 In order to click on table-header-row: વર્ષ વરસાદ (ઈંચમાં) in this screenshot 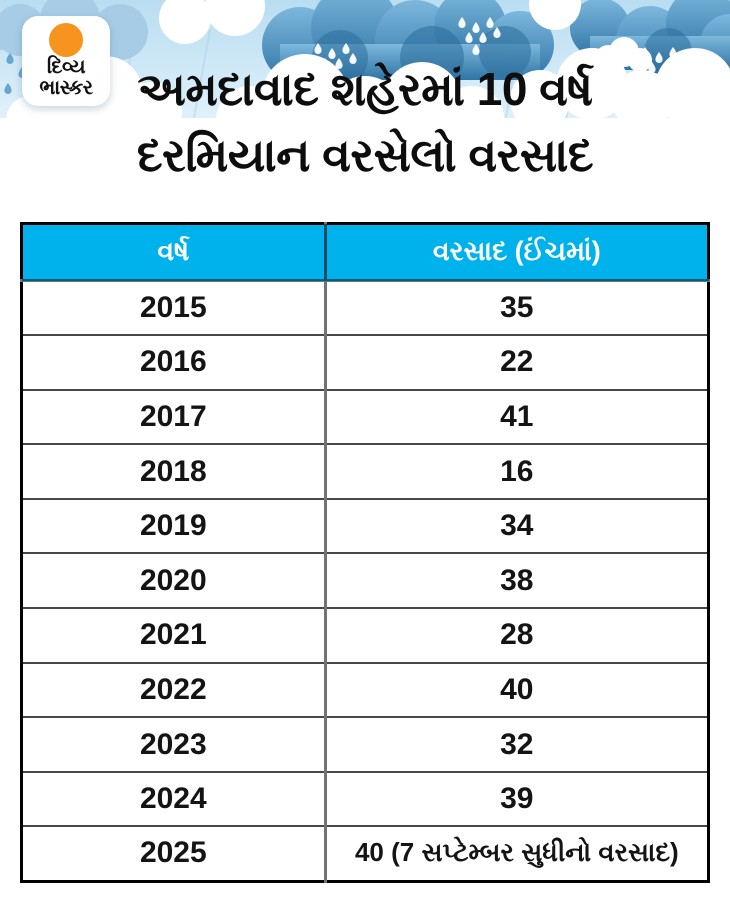, I will do `click(365, 252)`.